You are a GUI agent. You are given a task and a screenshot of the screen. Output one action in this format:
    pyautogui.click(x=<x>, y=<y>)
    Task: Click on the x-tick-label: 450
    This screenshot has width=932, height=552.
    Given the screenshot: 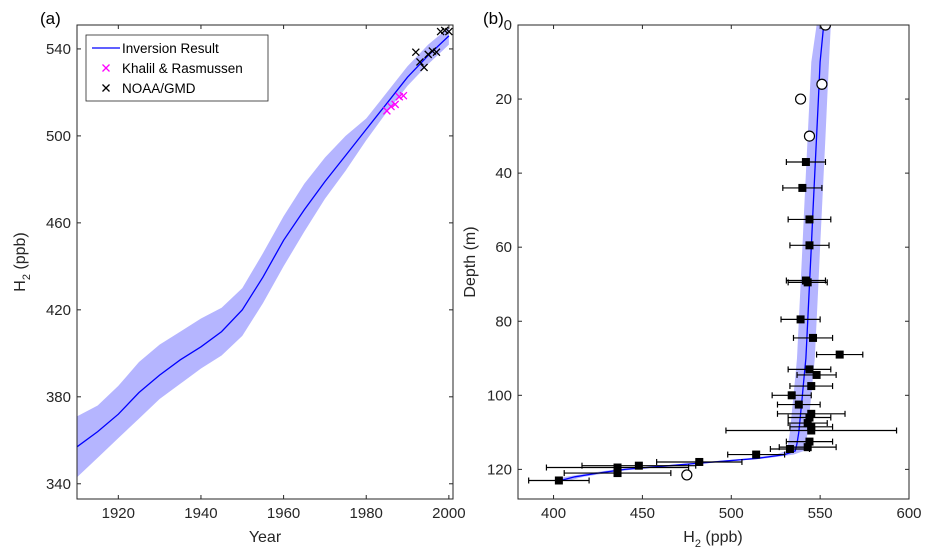 What is the action you would take?
    pyautogui.click(x=642, y=513)
    